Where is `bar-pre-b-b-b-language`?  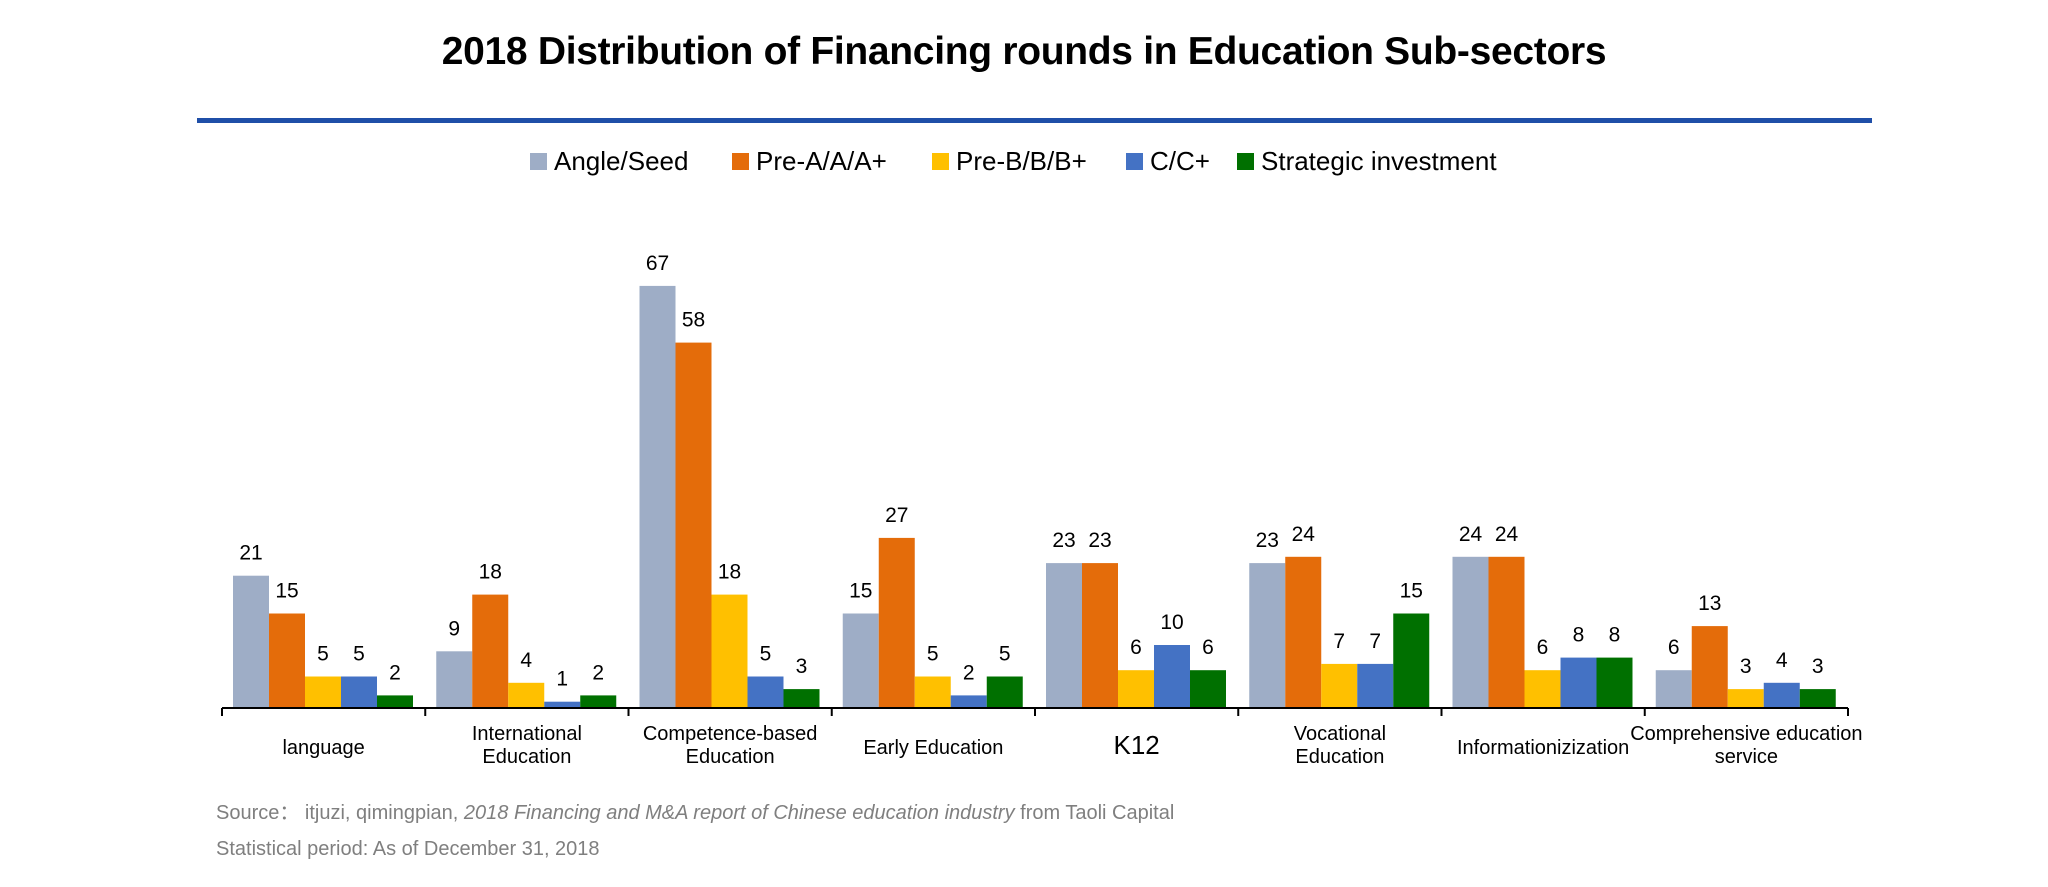
bar-pre-b-b-b-language is located at coordinates (323, 692).